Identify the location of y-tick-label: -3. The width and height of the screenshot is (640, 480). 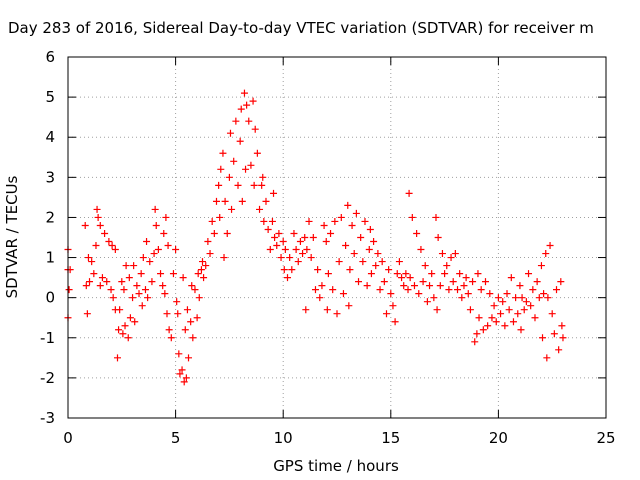
(47, 418).